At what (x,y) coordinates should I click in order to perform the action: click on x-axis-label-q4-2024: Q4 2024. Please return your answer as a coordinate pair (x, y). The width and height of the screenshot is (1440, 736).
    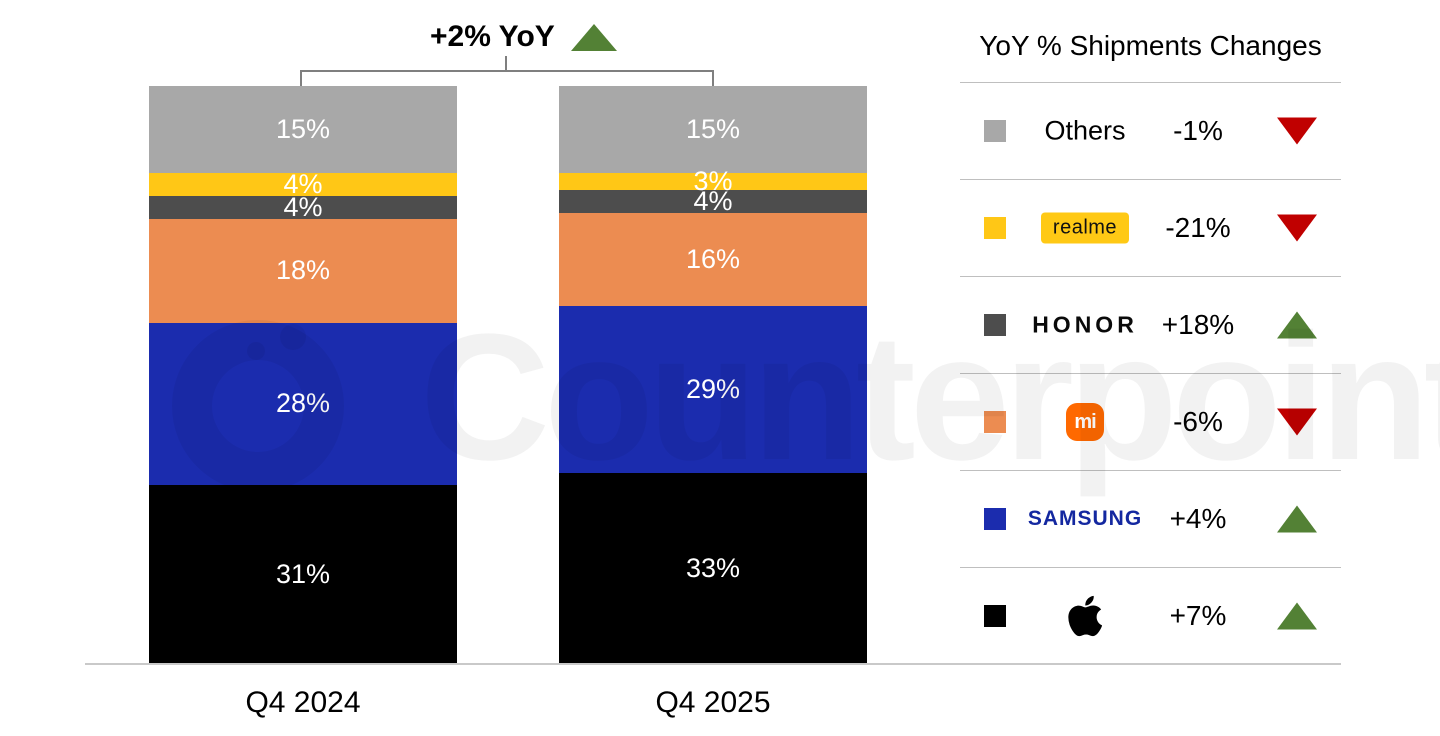
    Looking at the image, I should click on (303, 702).